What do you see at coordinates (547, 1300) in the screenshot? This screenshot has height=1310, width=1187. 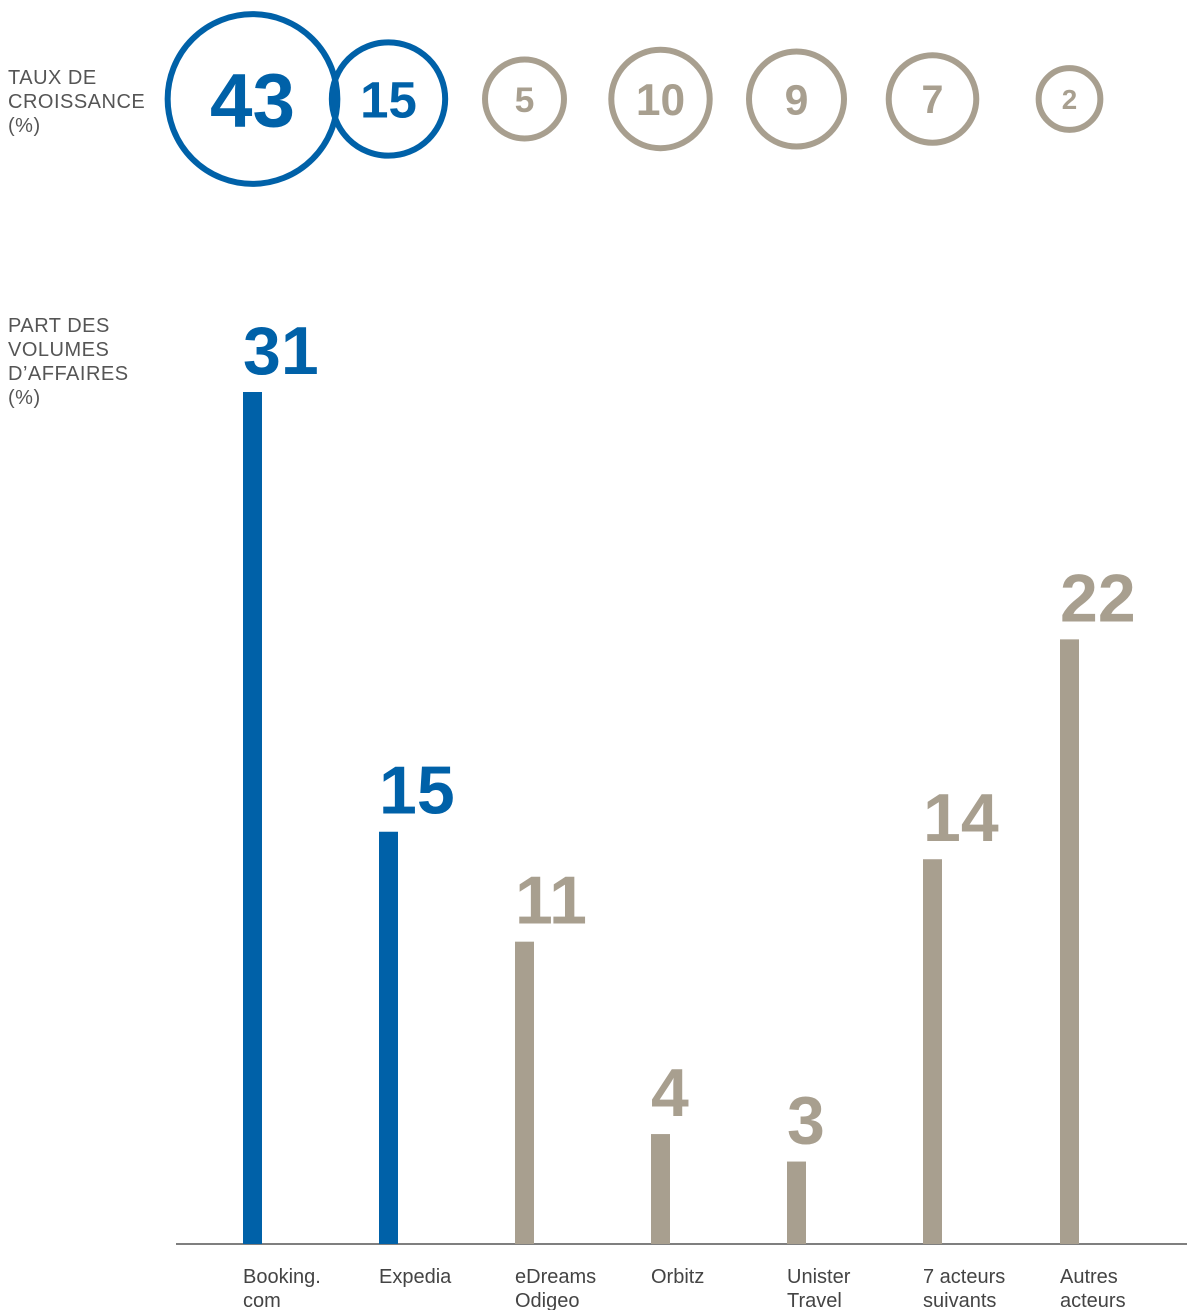 I see `category-label: Odigeo` at bounding box center [547, 1300].